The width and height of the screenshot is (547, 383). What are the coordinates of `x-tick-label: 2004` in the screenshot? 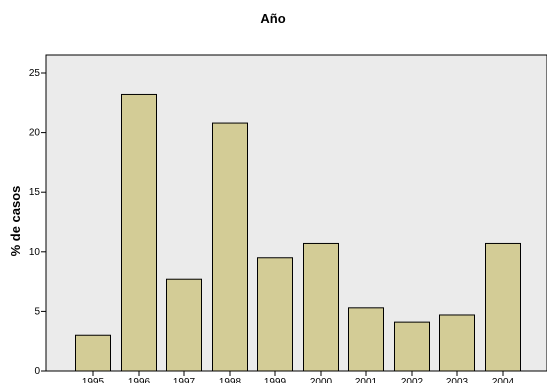 It's located at (503, 380).